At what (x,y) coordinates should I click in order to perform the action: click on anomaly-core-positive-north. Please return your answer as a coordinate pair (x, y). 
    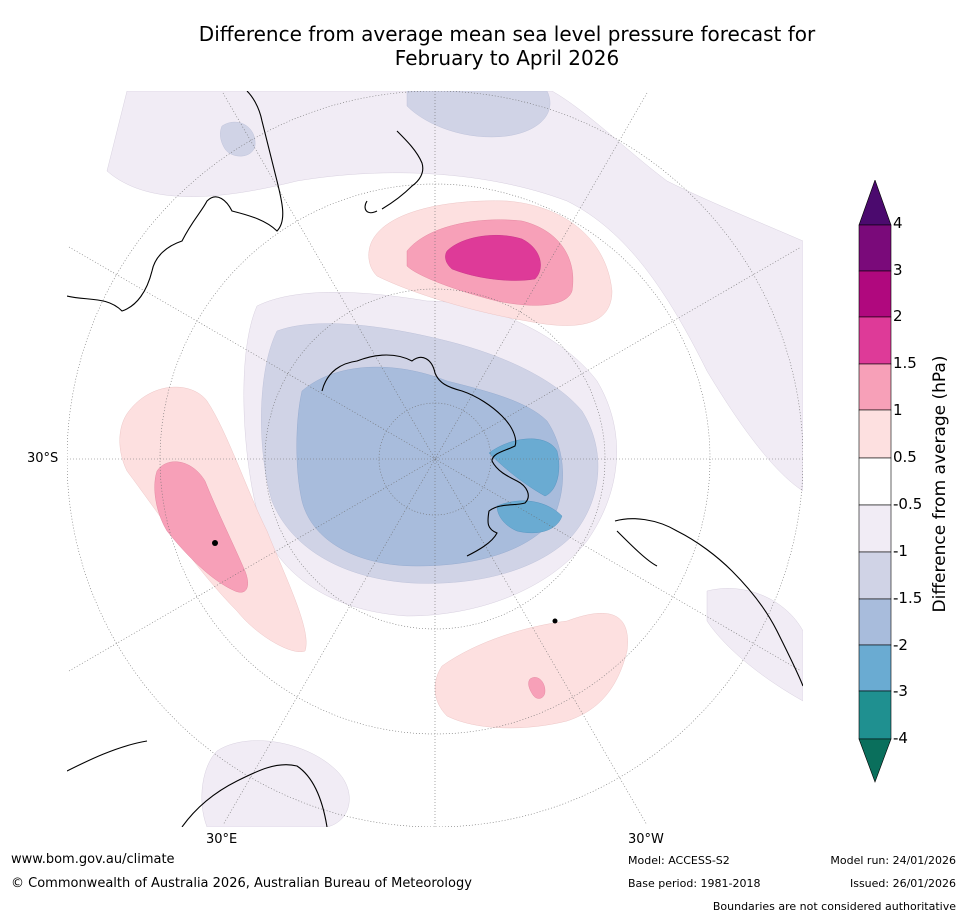
    Looking at the image, I should click on (493, 258).